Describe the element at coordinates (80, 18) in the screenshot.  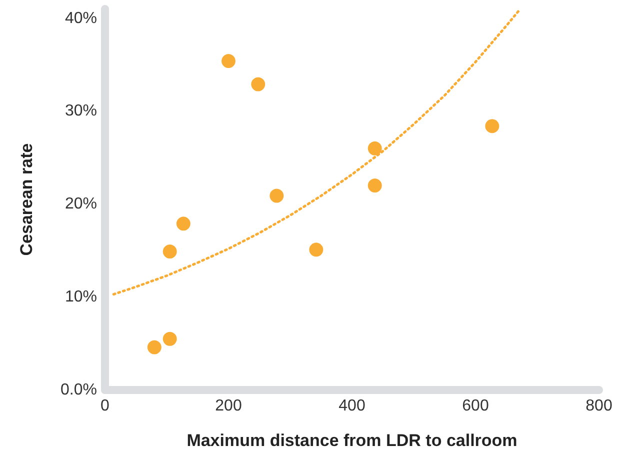
I see `y-tick-label: 40%` at that location.